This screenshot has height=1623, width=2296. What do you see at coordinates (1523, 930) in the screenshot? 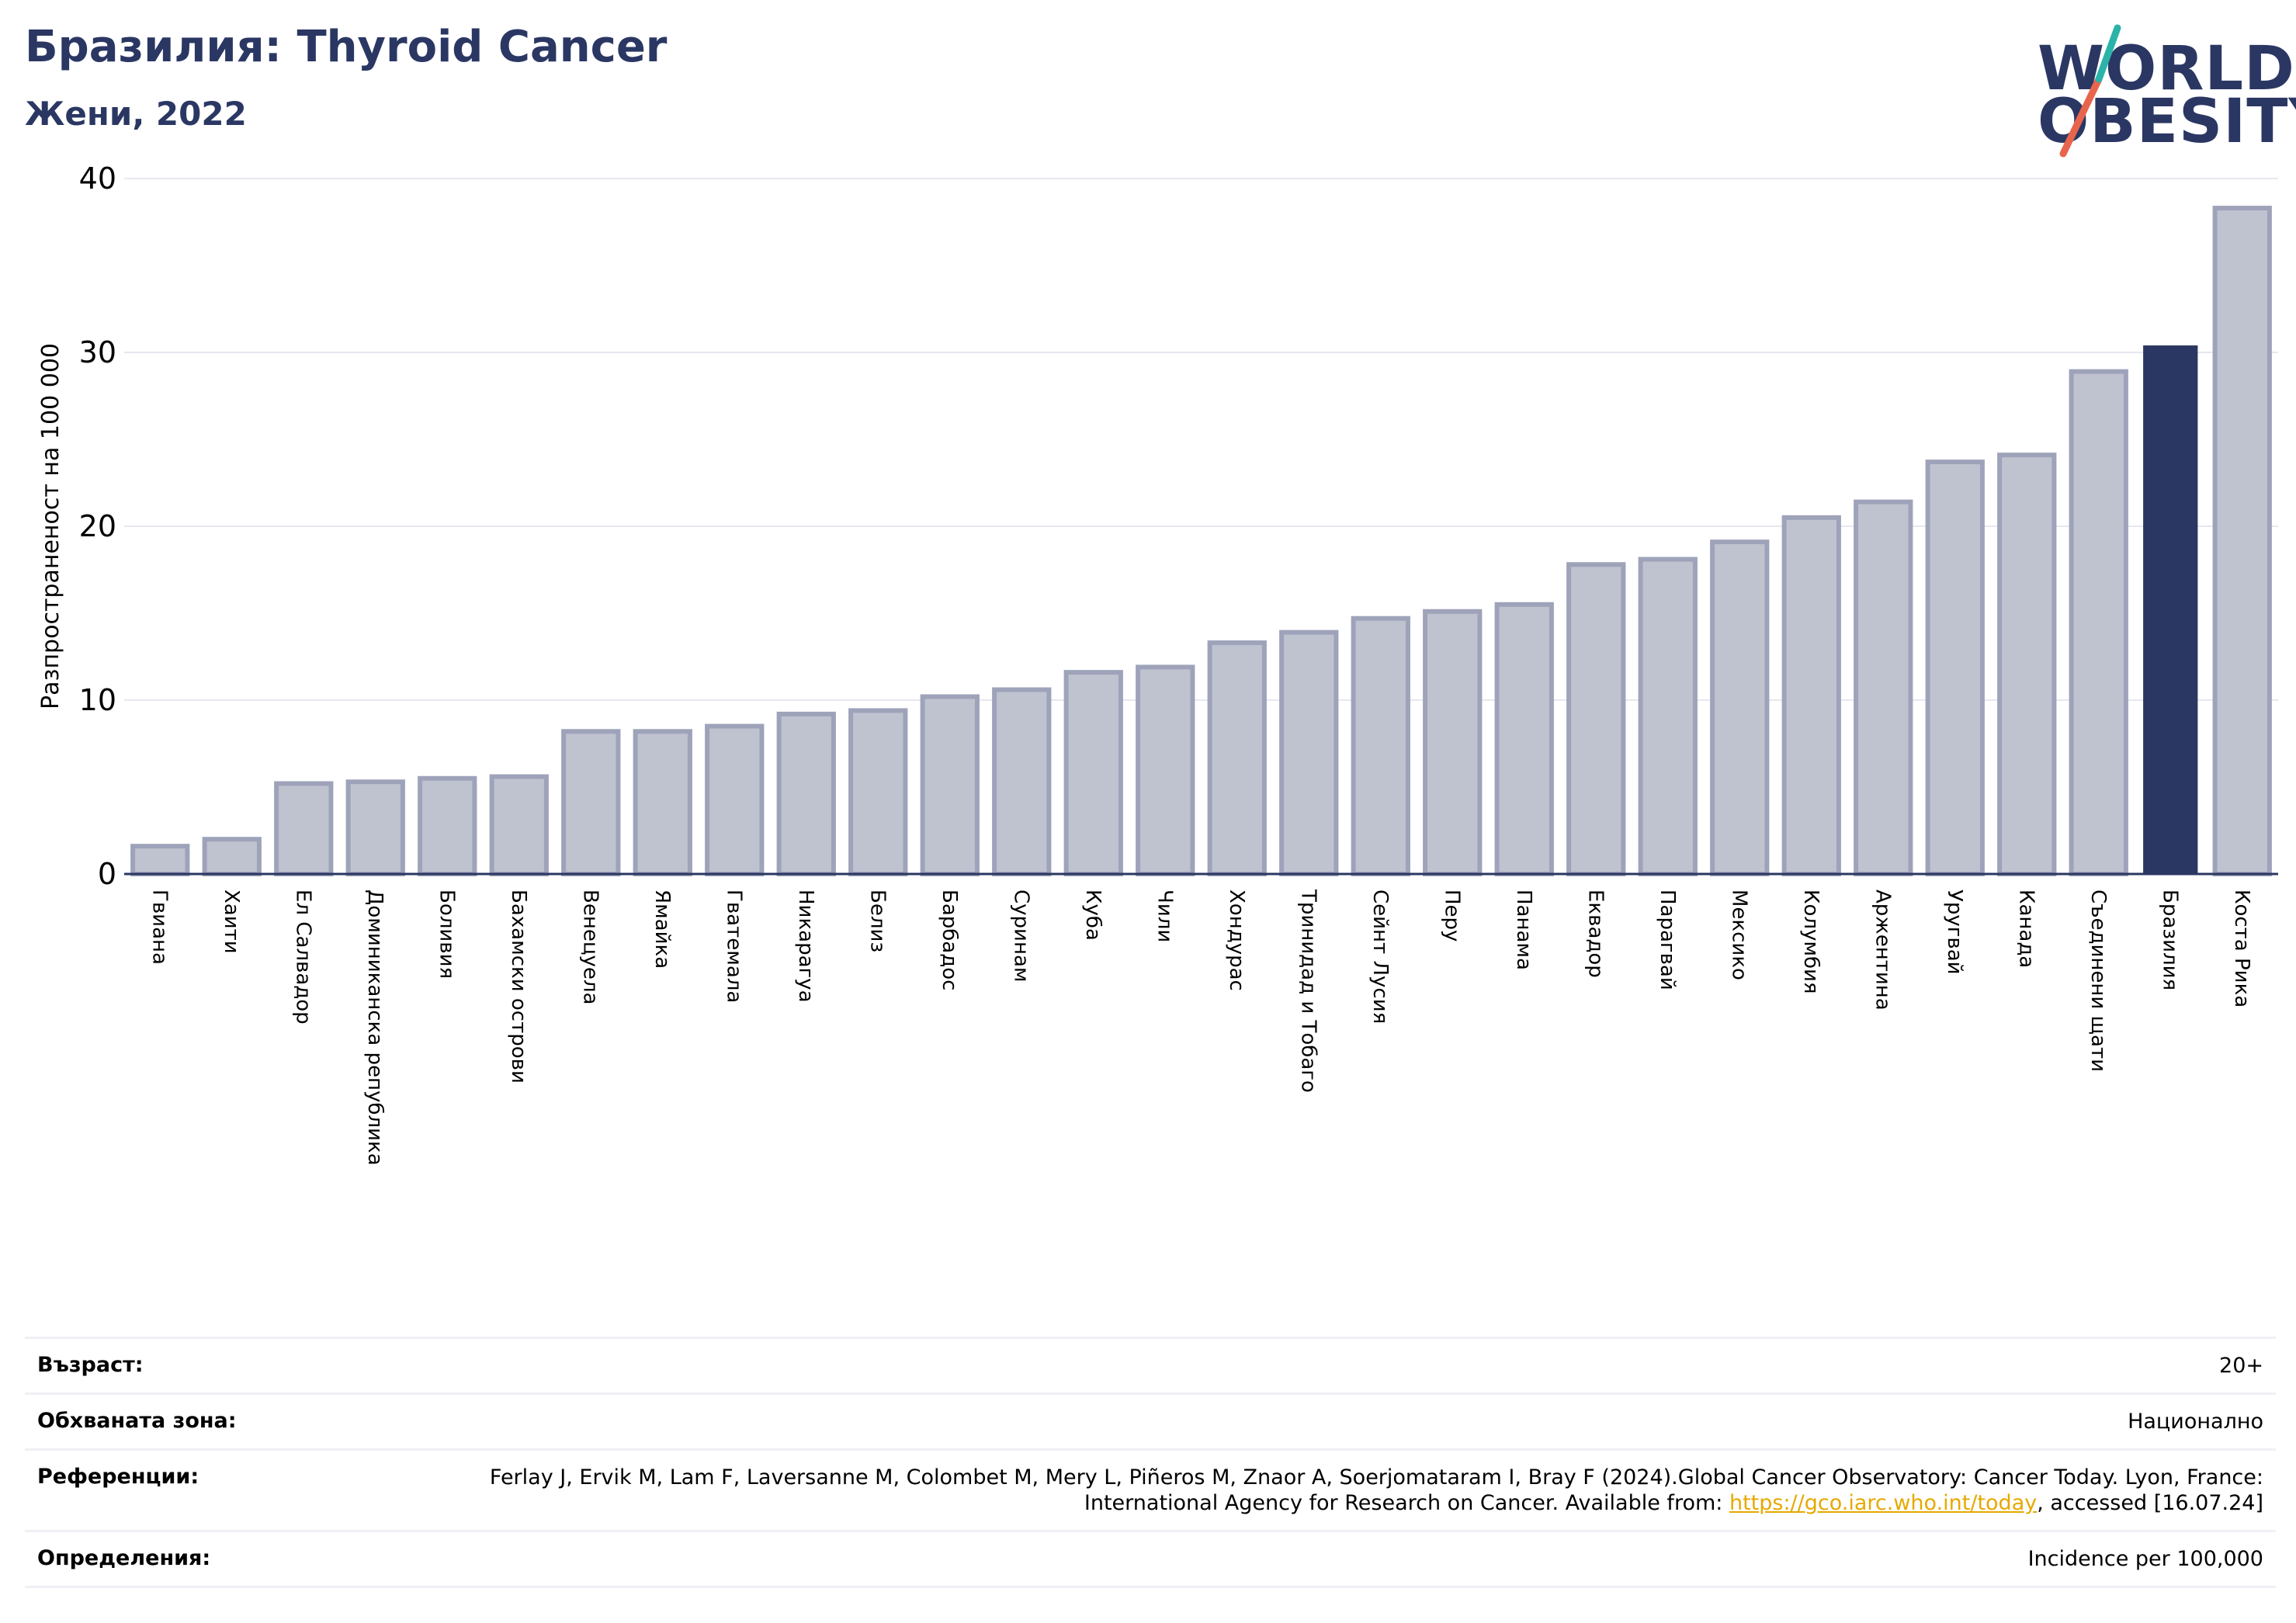
I see `x-tick-label: Панама` at bounding box center [1523, 930].